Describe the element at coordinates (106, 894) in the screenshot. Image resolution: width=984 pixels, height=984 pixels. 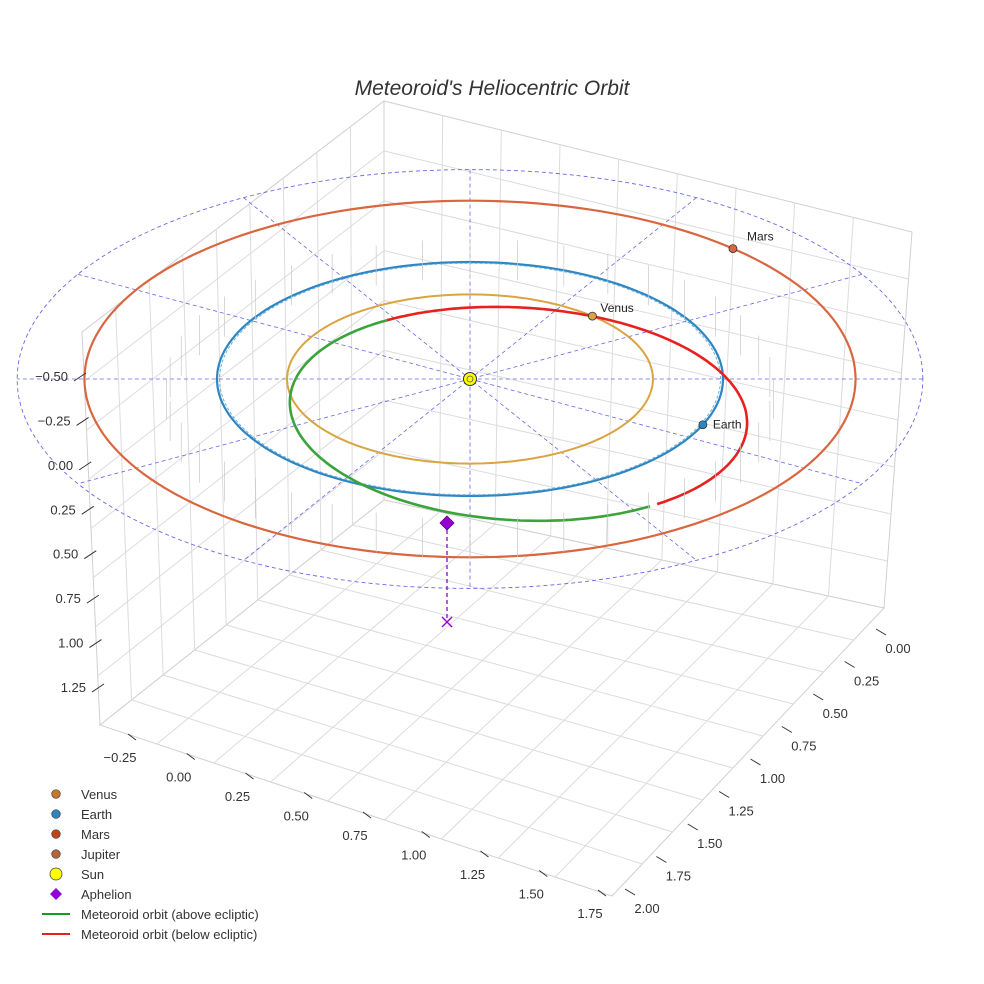
I see `legend-label: Aphelion` at that location.